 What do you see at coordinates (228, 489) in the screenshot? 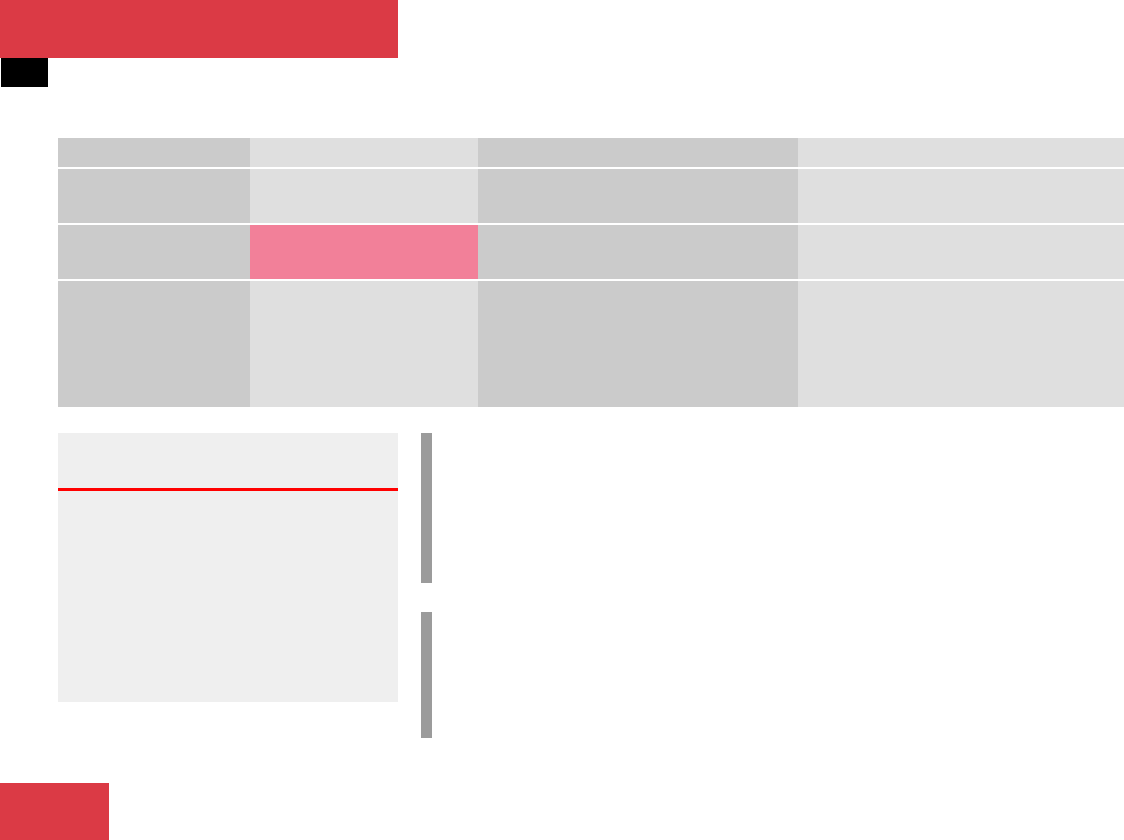
I see `note-divider` at bounding box center [228, 489].